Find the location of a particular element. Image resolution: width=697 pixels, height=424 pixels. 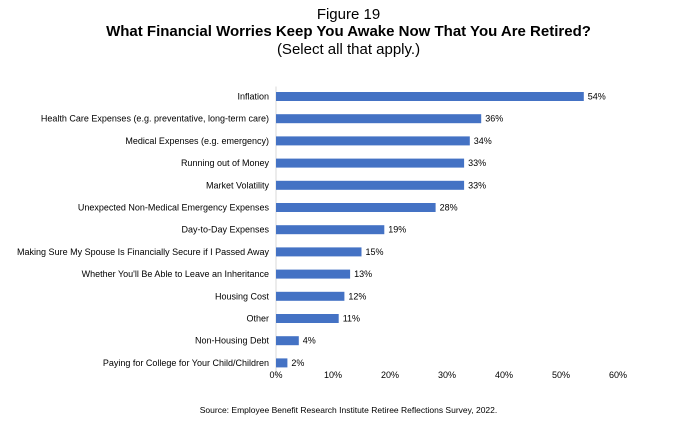

category-label: Day-to-Day Expenses is located at coordinates (225, 230).